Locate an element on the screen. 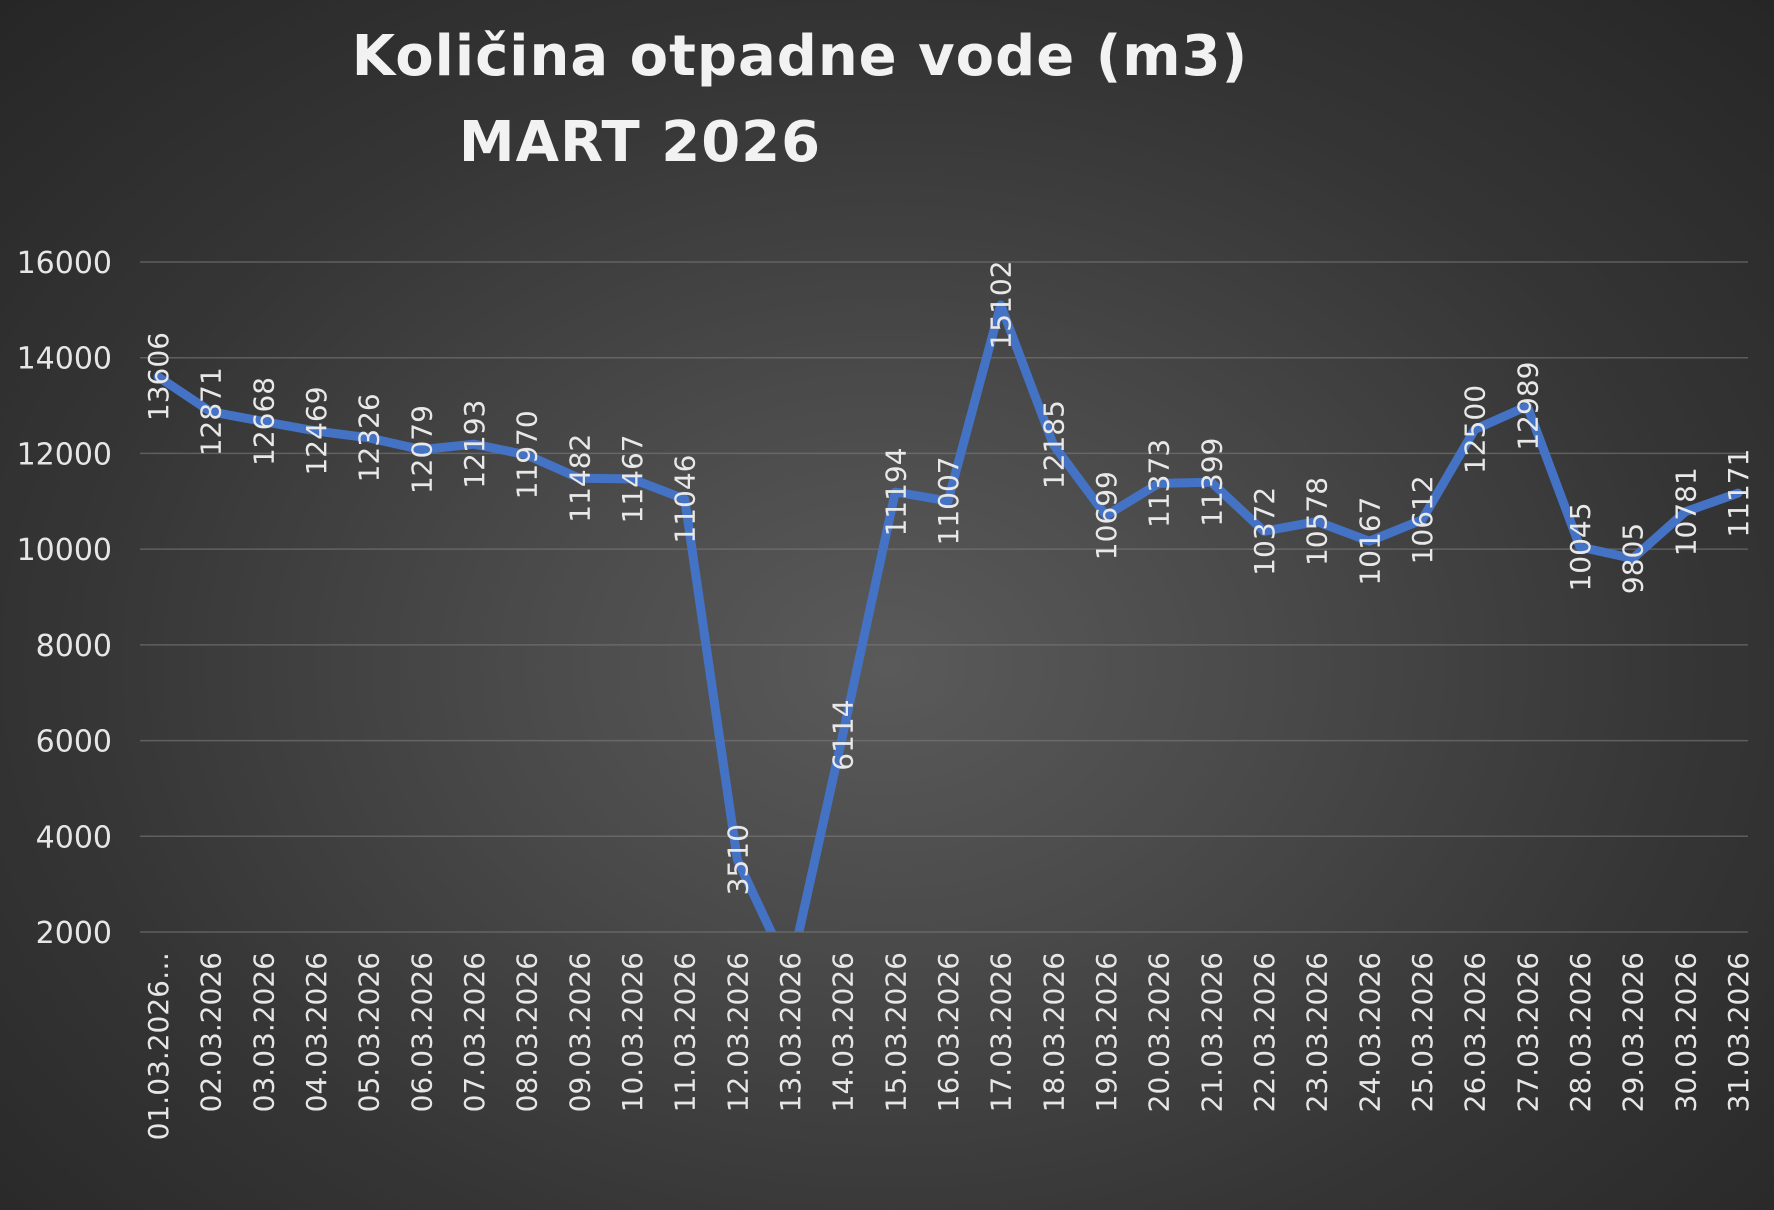 The height and width of the screenshot is (1210, 1774). x-tick-label: 11.03.2026 is located at coordinates (685, 1032).